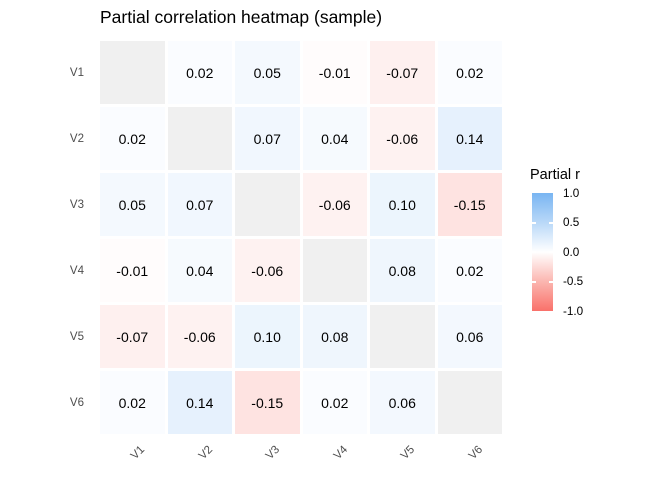 This screenshot has height=481, width=672. What do you see at coordinates (571, 252) in the screenshot?
I see `legend-tick-label: 0.0` at bounding box center [571, 252].